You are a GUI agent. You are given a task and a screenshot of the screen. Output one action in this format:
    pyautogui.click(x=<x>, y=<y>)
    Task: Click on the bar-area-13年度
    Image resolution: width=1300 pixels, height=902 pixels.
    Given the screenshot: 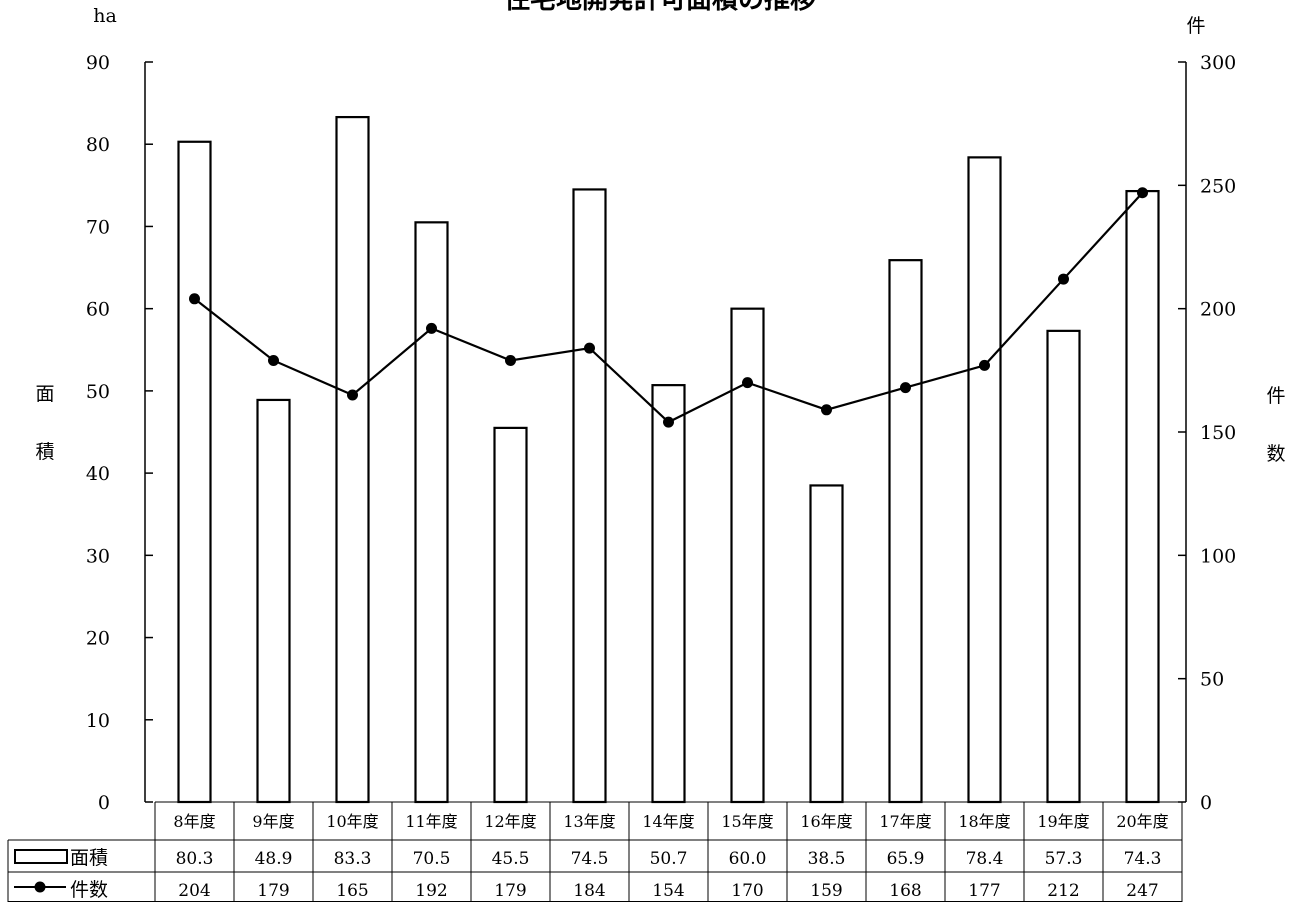 What is the action you would take?
    pyautogui.click(x=589, y=496)
    